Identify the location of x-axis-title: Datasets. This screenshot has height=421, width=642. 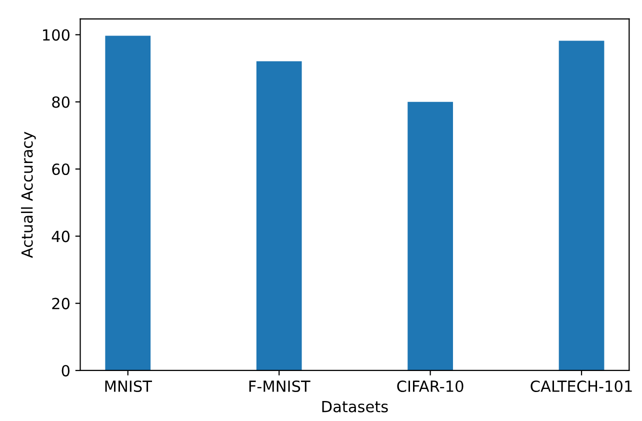
(355, 406).